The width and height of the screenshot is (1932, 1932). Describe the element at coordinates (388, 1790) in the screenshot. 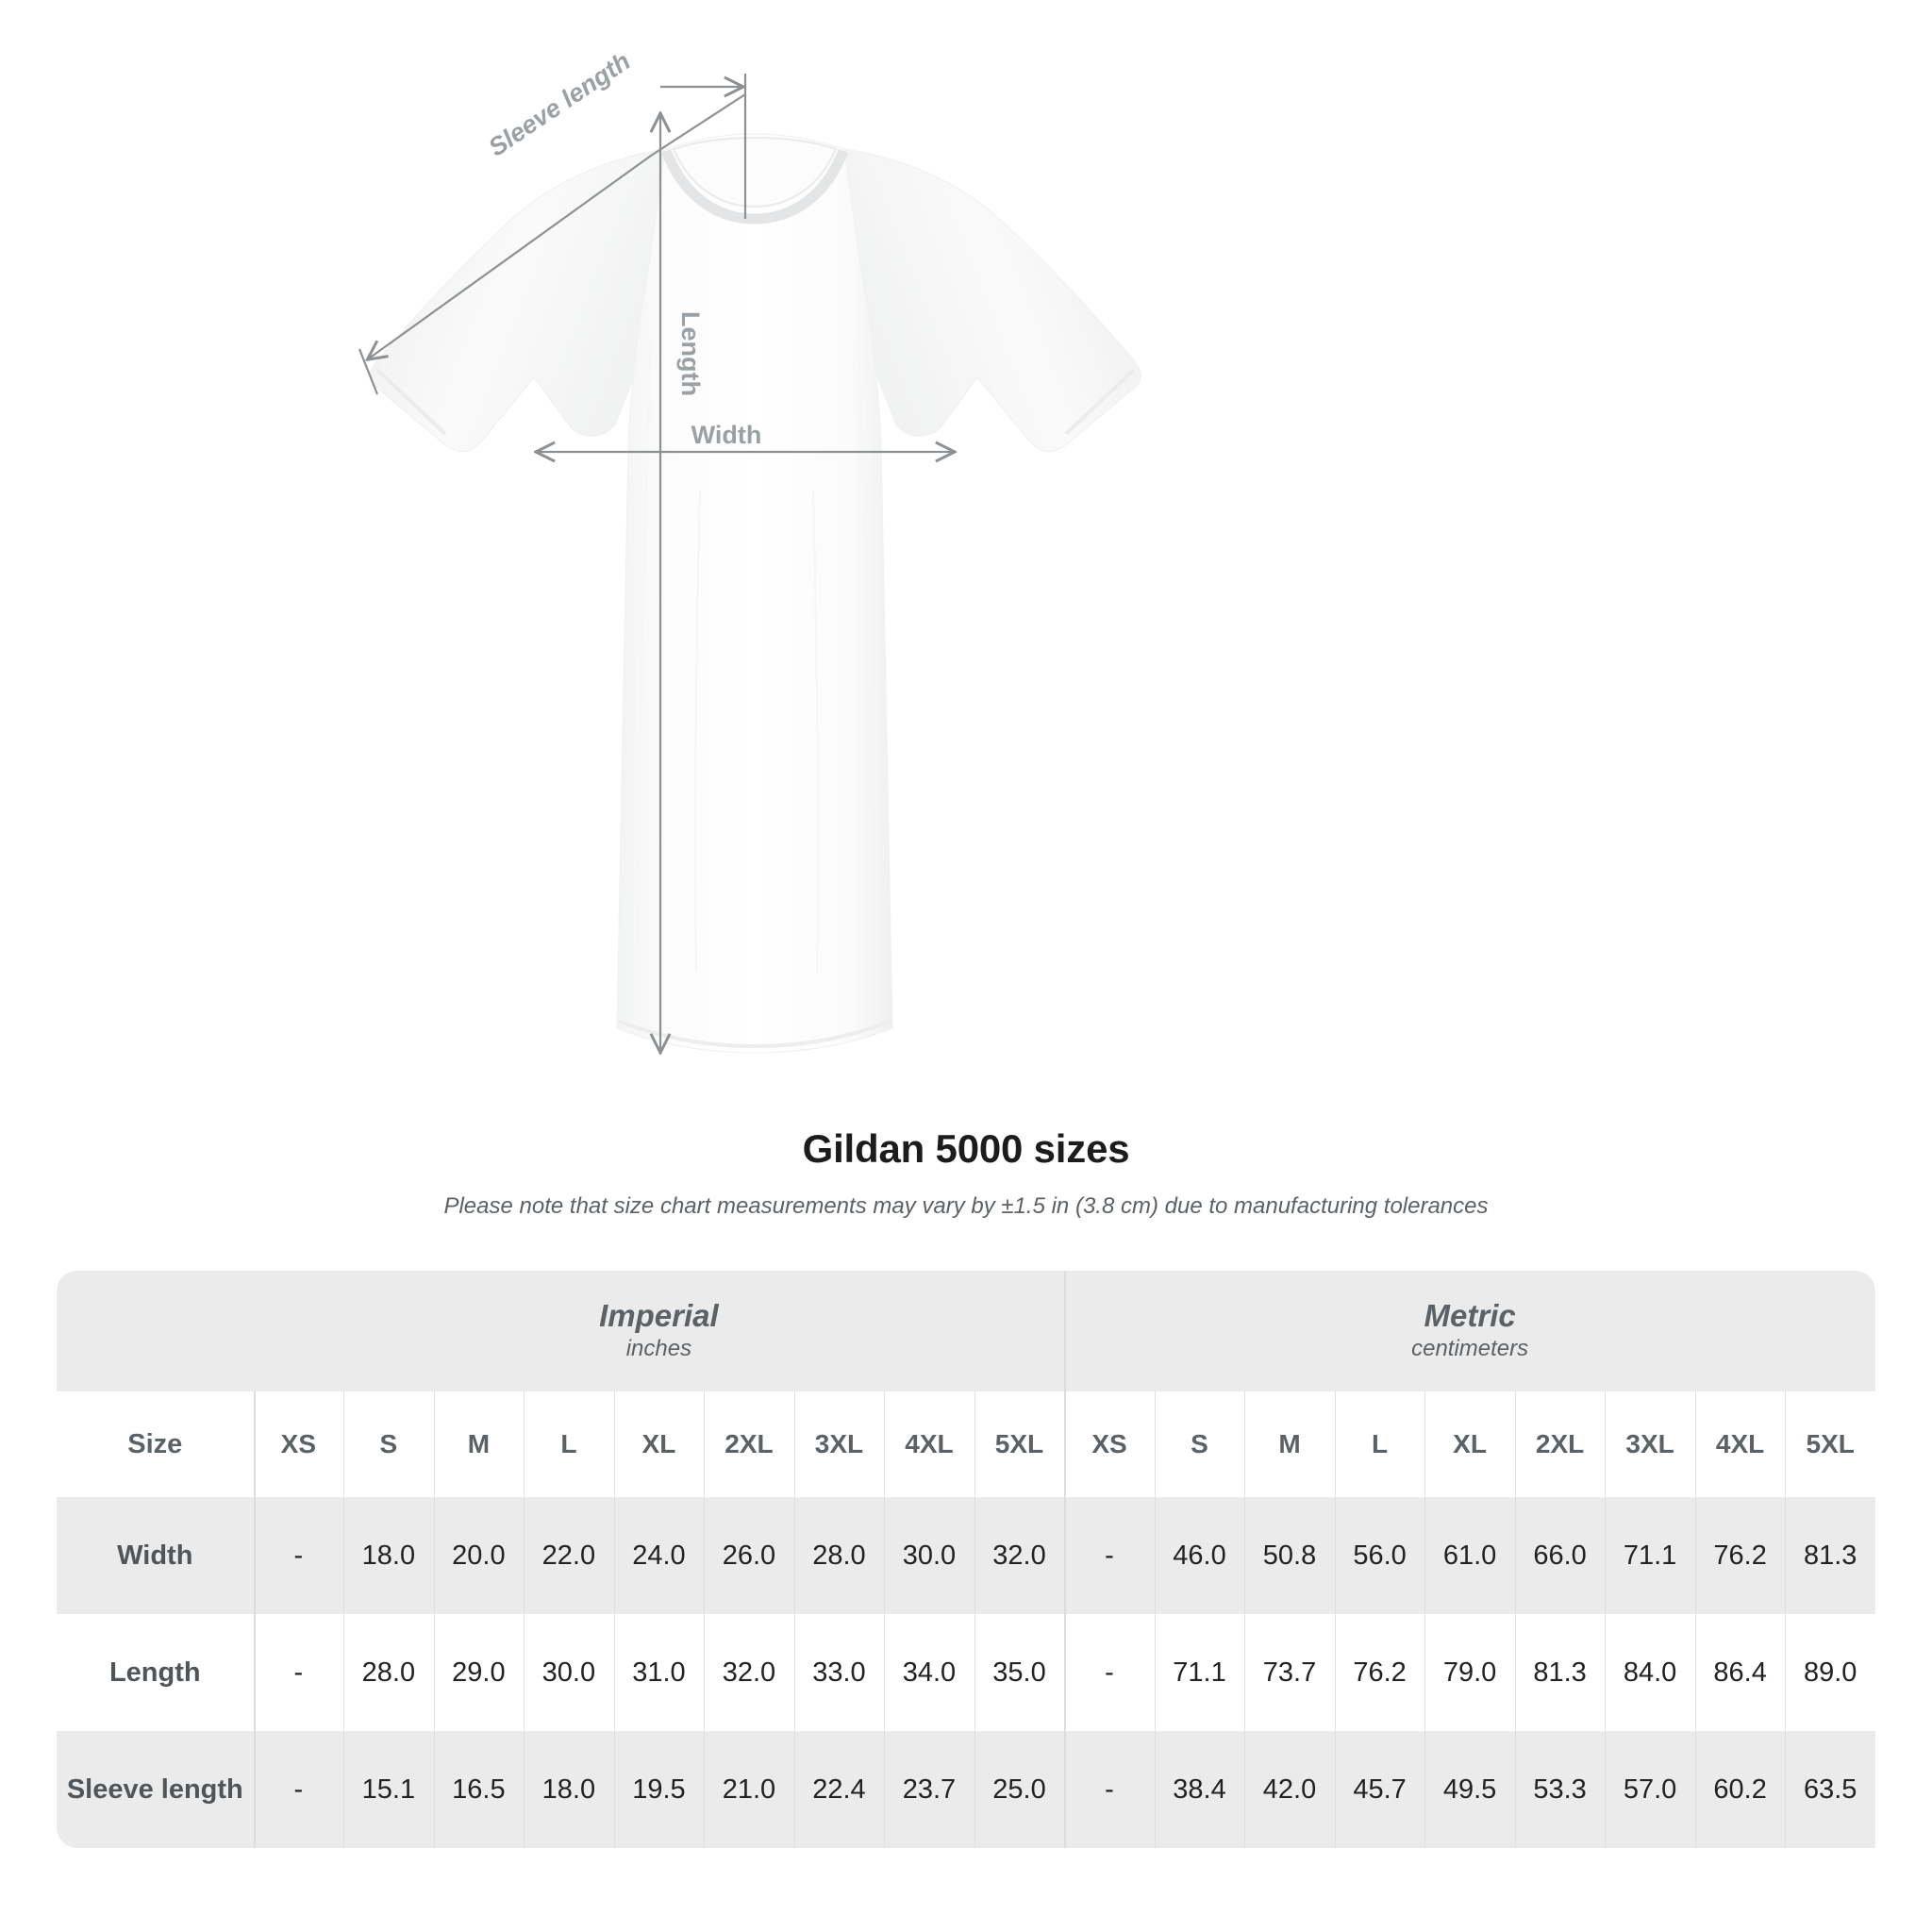

I see `cell-sleeve-length-s-imperial: 15.1` at that location.